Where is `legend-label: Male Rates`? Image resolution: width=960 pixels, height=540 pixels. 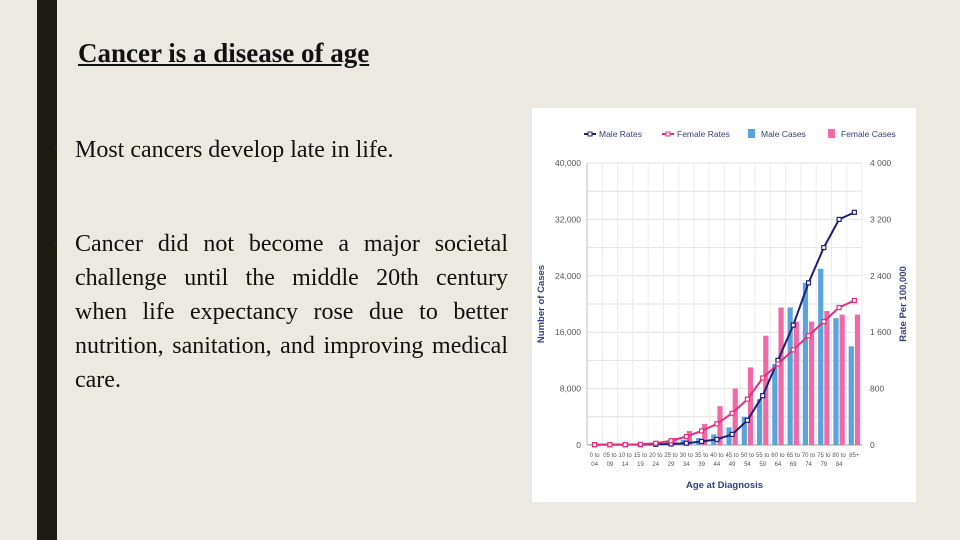 legend-label: Male Rates is located at coordinates (620, 134).